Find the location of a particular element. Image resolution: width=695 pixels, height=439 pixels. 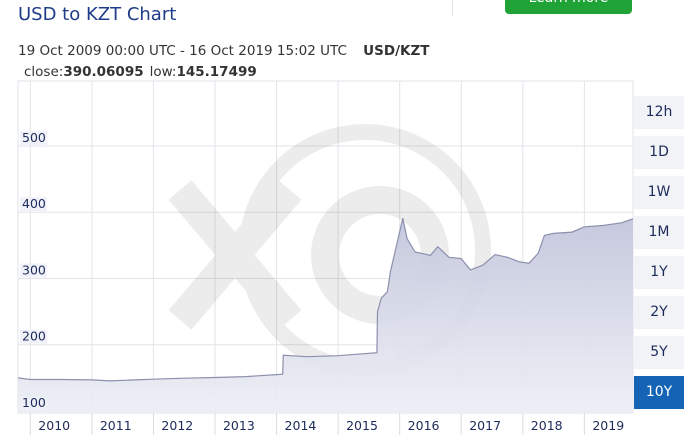

timeframe-button: 12h is located at coordinates (659, 112).